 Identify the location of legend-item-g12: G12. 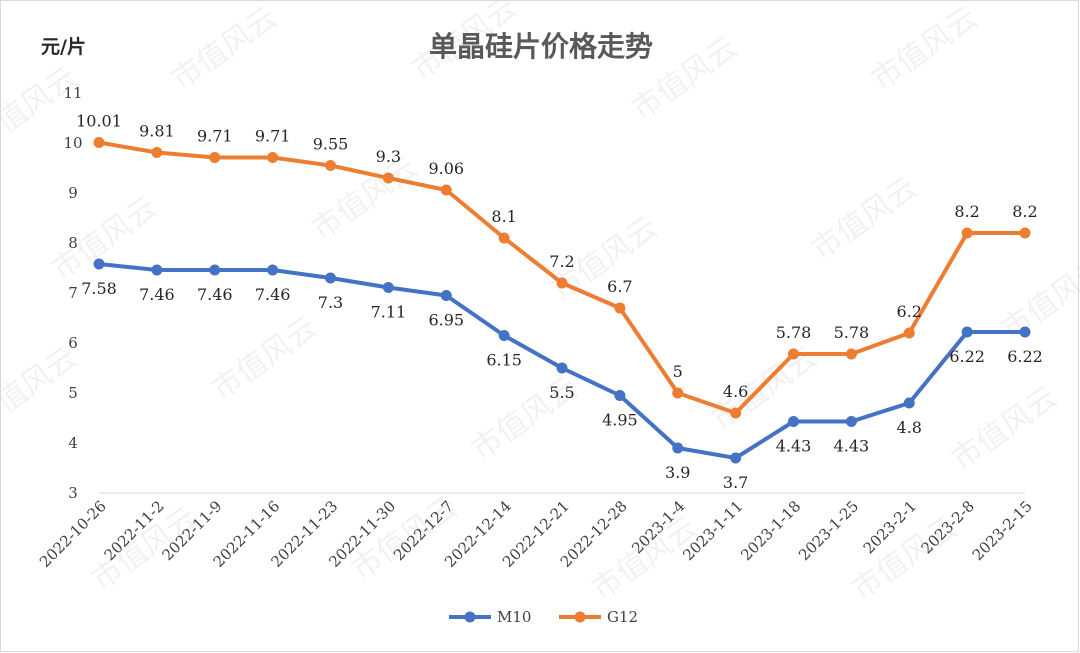
(598, 617).